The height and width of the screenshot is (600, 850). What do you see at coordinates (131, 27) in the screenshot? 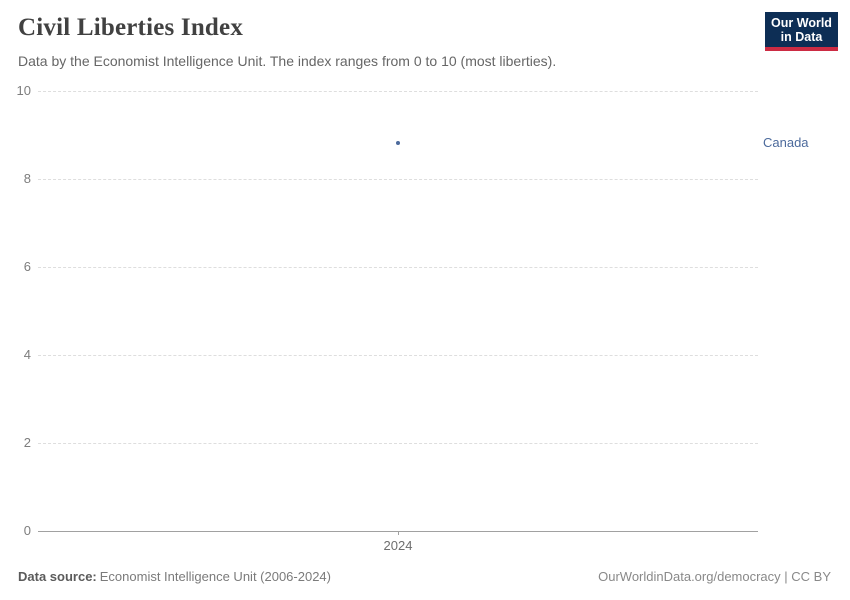
I see `chart-title: Civil Liberties Index` at bounding box center [131, 27].